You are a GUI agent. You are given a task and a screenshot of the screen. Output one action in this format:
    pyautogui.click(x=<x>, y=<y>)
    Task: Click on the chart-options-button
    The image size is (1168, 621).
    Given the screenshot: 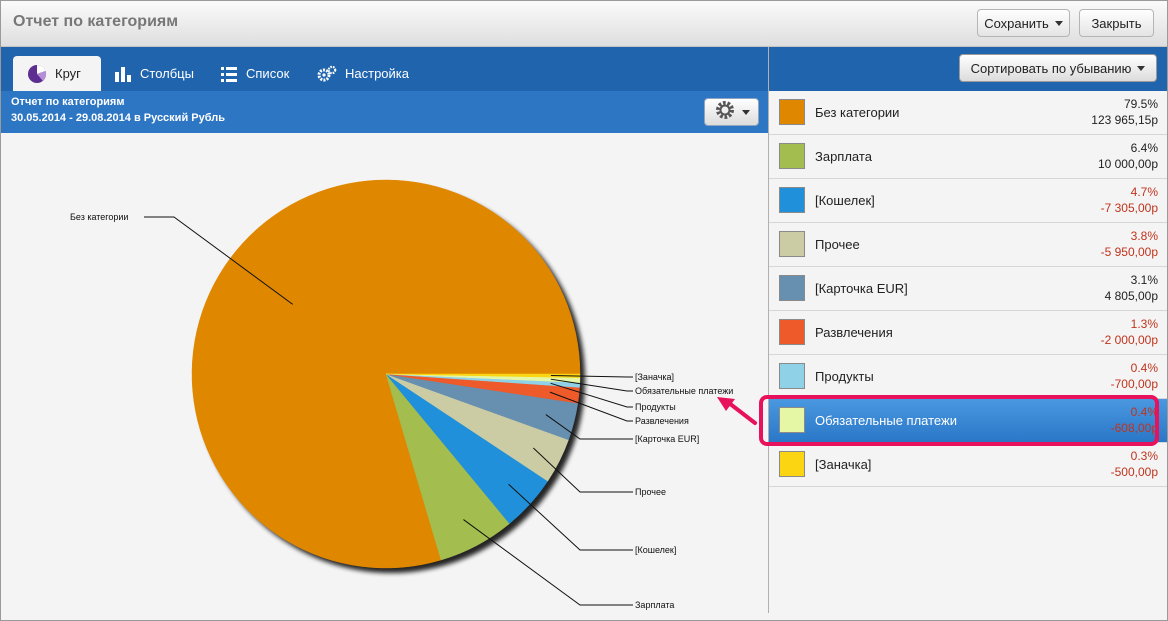 What is the action you would take?
    pyautogui.click(x=731, y=112)
    